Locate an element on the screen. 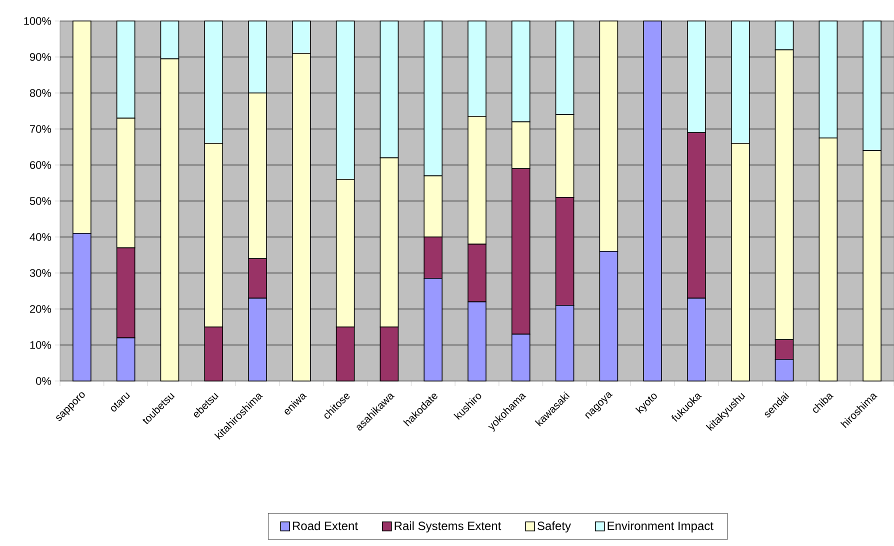  y-tick-label: 0% is located at coordinates (44, 381).